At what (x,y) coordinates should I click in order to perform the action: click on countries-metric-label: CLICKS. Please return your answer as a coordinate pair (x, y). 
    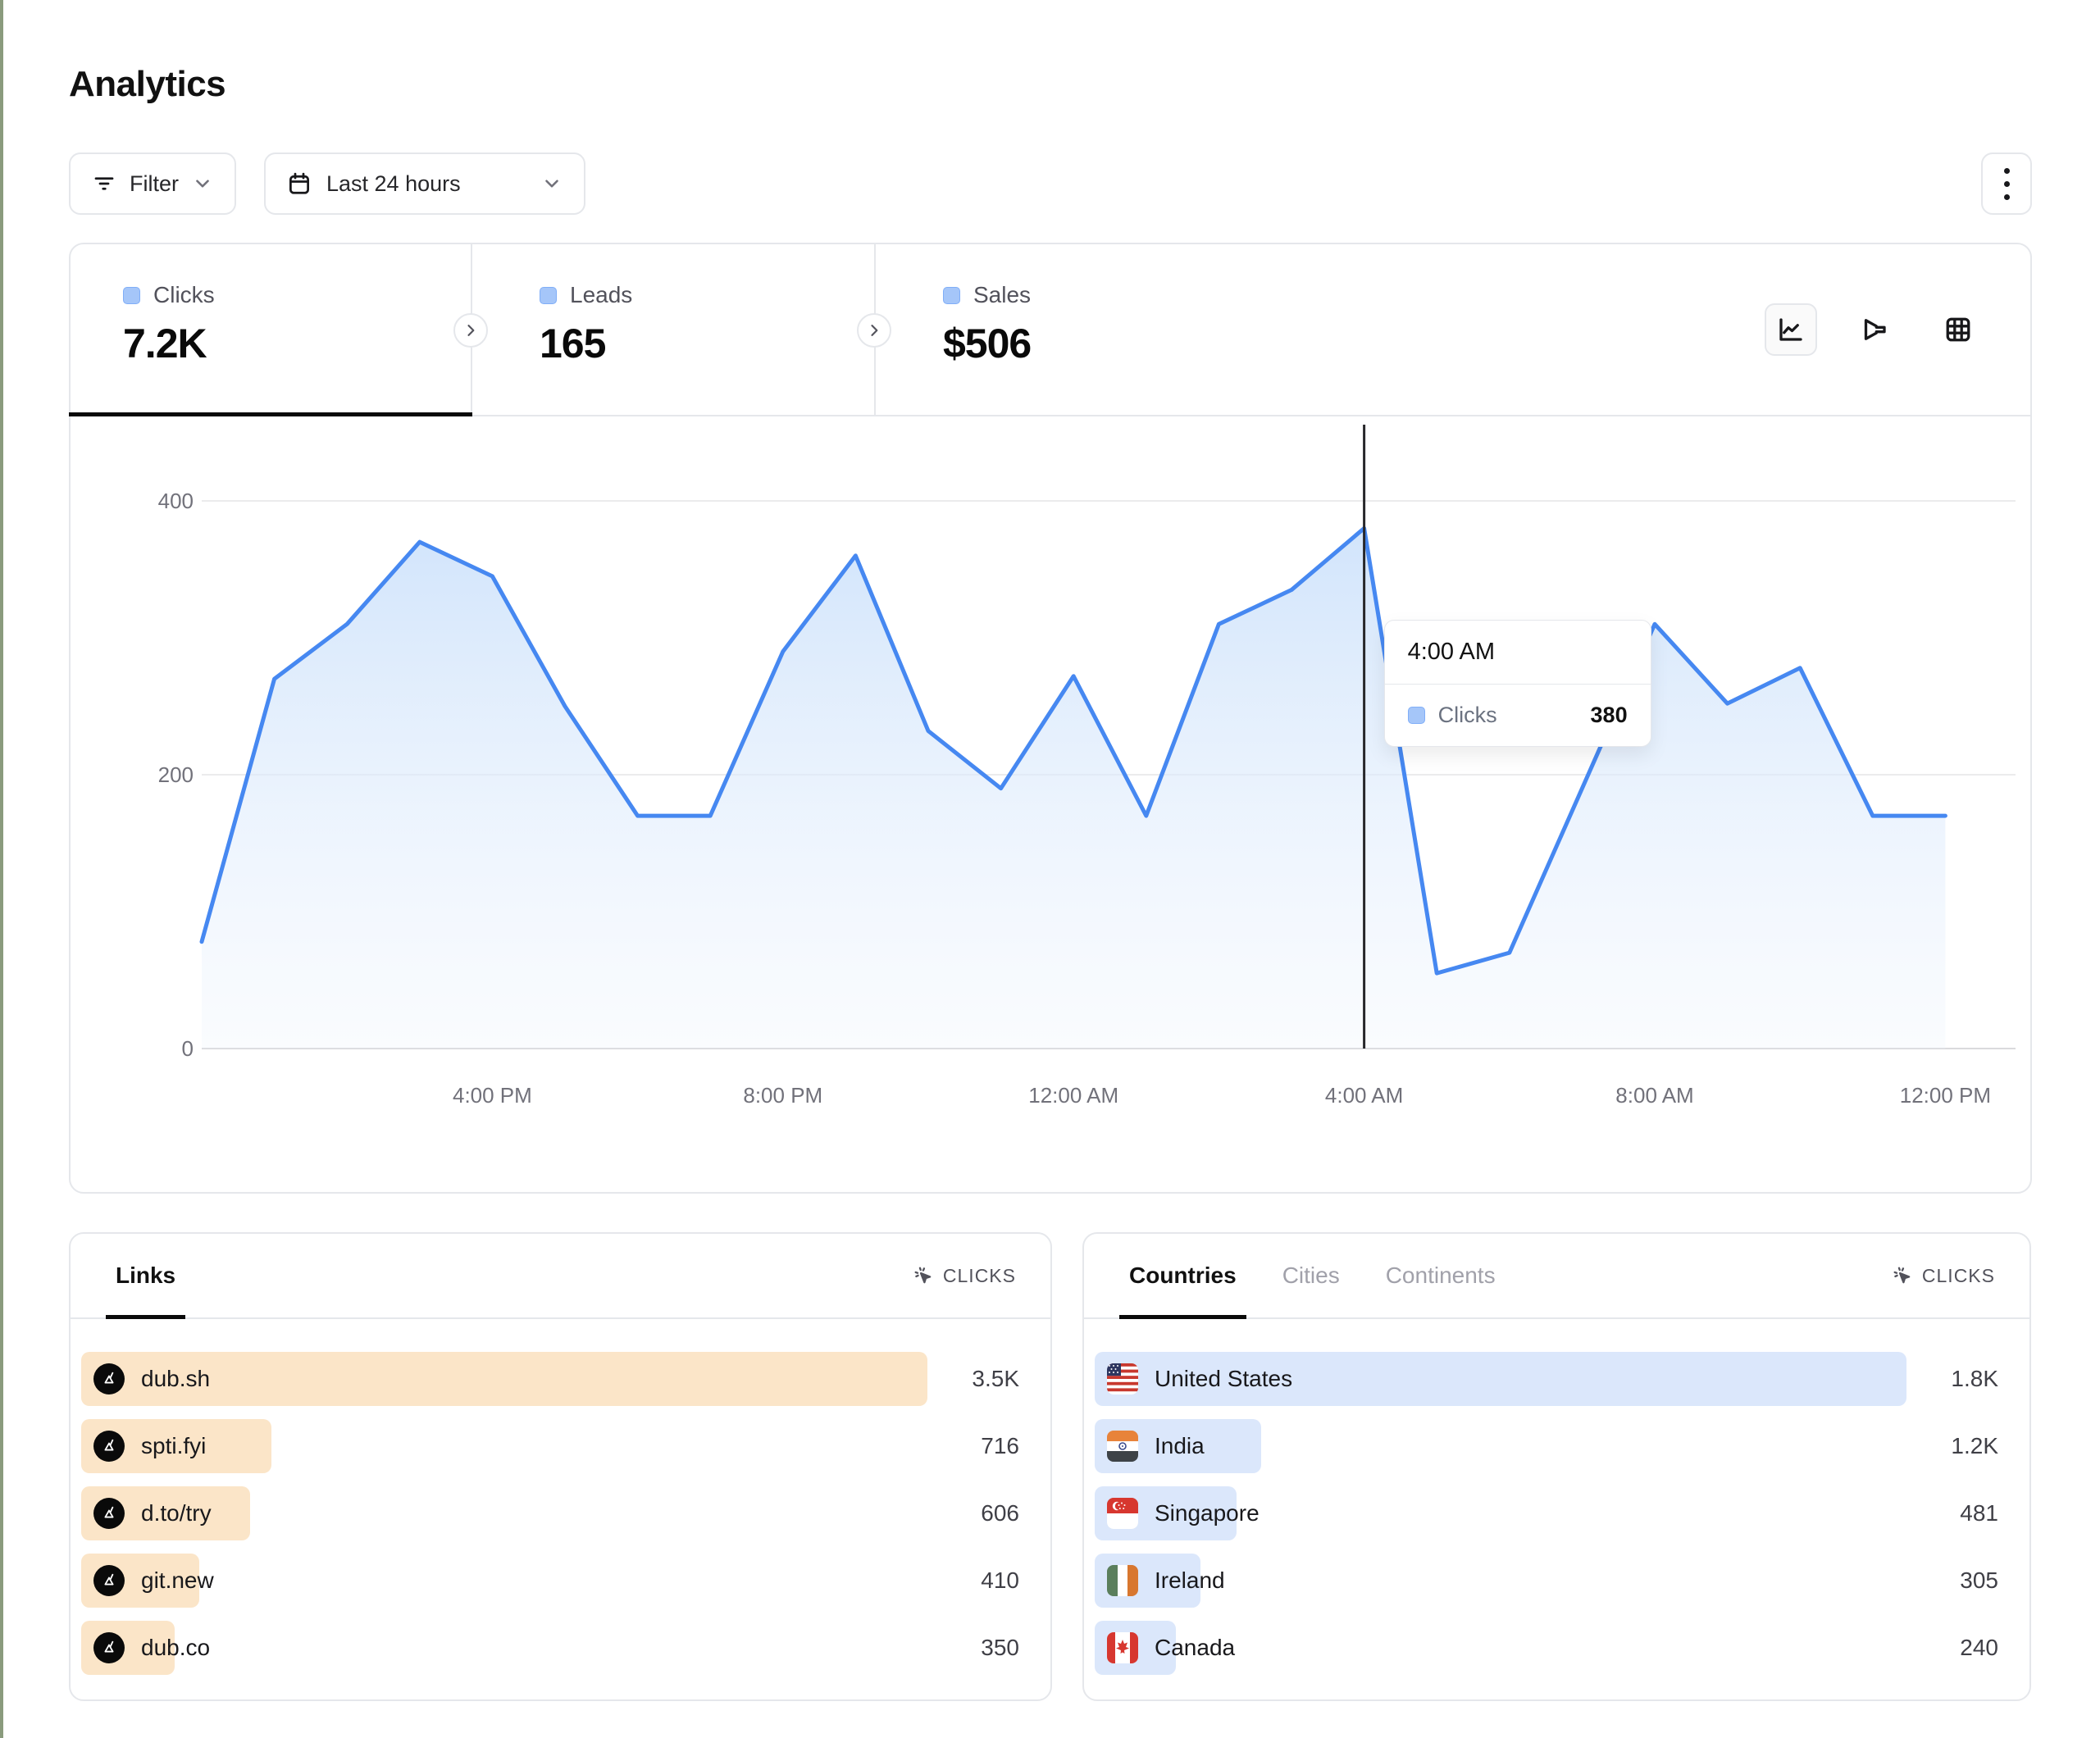
    Looking at the image, I should click on (1958, 1275).